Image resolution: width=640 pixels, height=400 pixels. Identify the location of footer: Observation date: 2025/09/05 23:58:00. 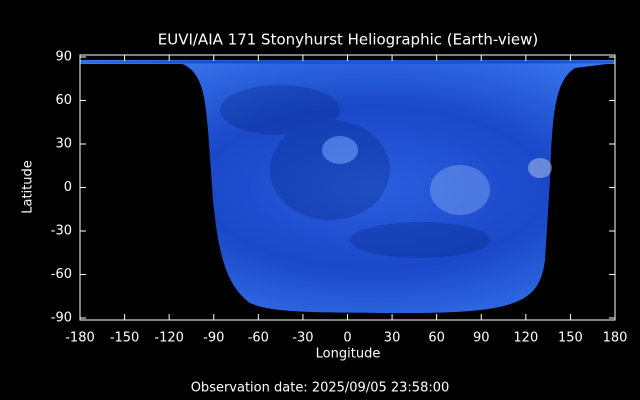
(320, 388).